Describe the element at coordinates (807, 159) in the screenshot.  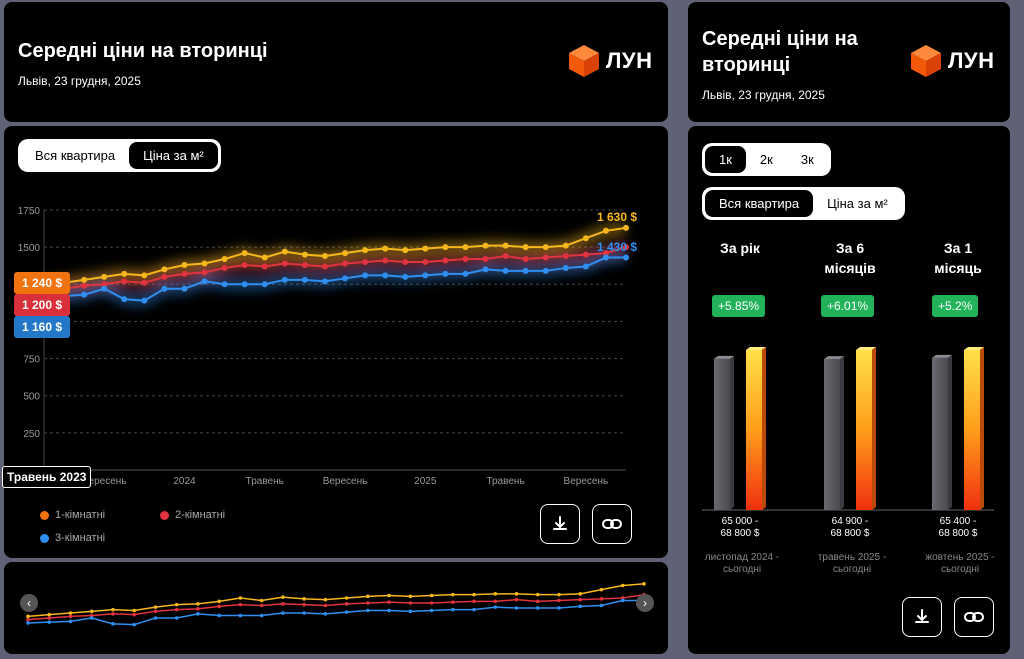
I see `tab-3-room: 3к` at that location.